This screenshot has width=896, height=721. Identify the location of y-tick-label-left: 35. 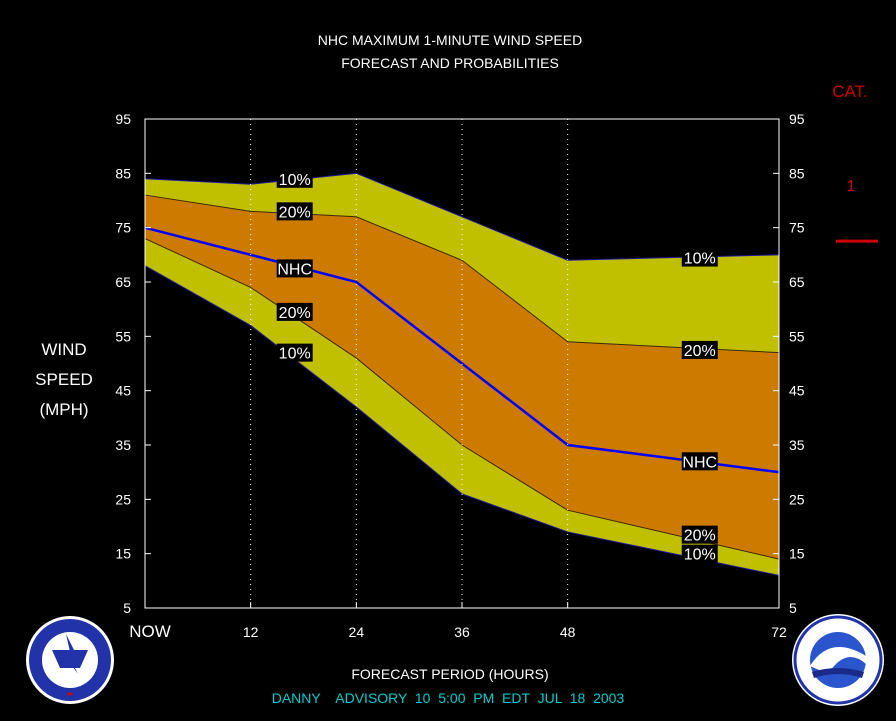
(123, 445).